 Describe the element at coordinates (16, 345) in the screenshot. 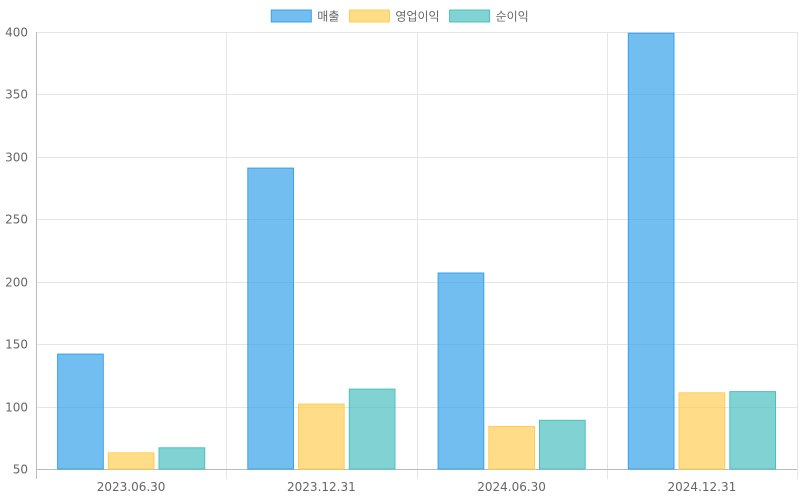

I see `y-tick-label: 150` at that location.